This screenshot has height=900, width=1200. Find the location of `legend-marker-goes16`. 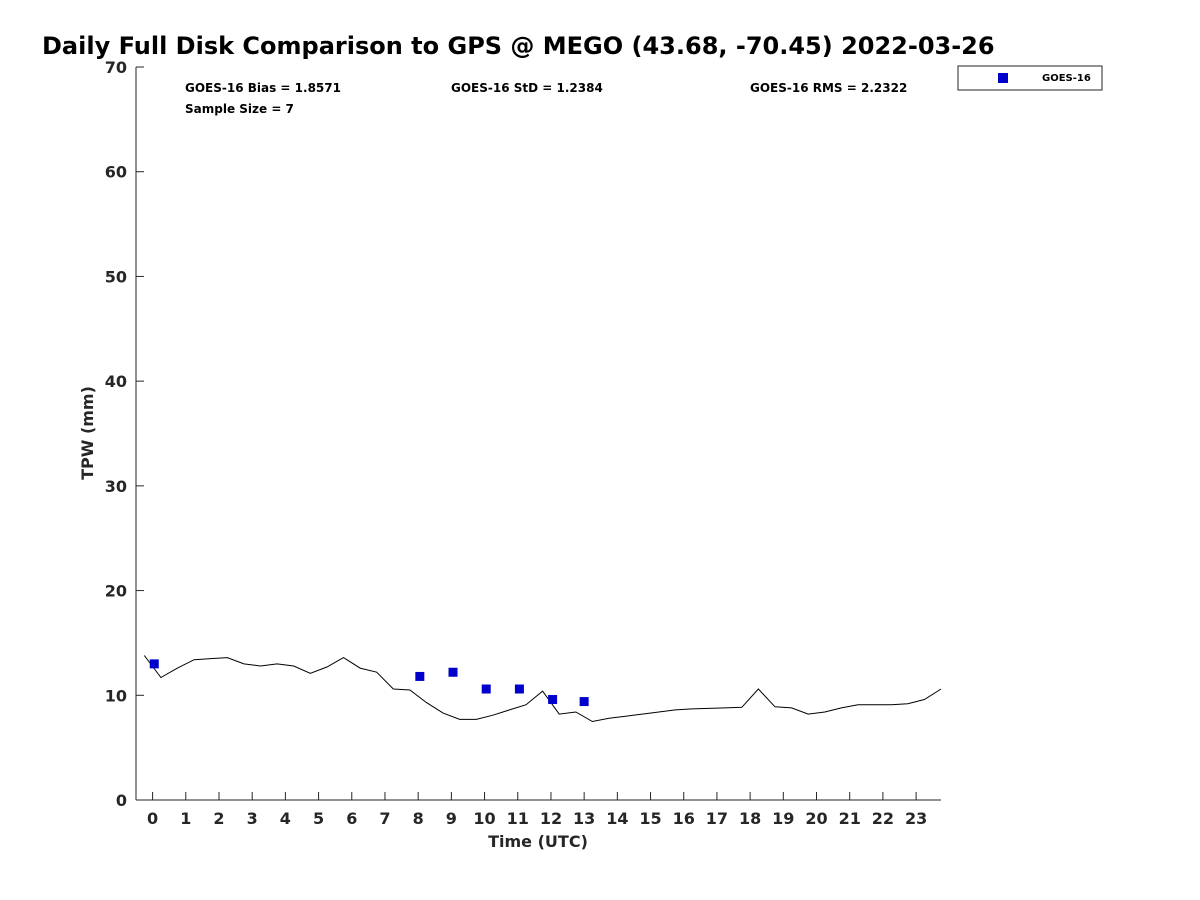

legend-marker-goes16 is located at coordinates (1003, 78).